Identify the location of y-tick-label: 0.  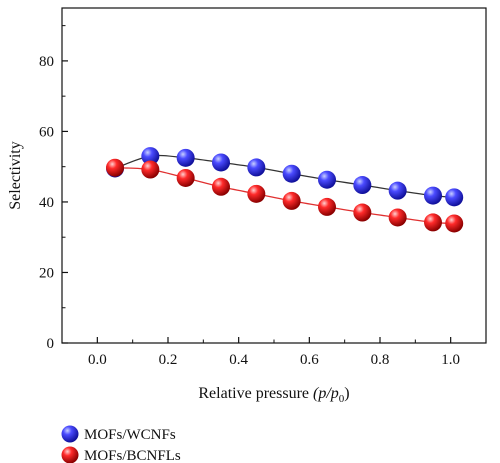
(51, 344).